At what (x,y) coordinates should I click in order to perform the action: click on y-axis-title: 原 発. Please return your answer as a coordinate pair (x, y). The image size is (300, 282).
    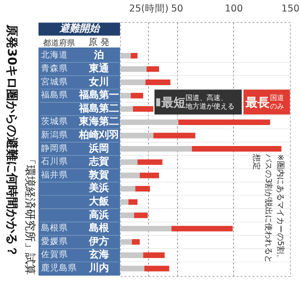
    Looking at the image, I should click on (99, 42).